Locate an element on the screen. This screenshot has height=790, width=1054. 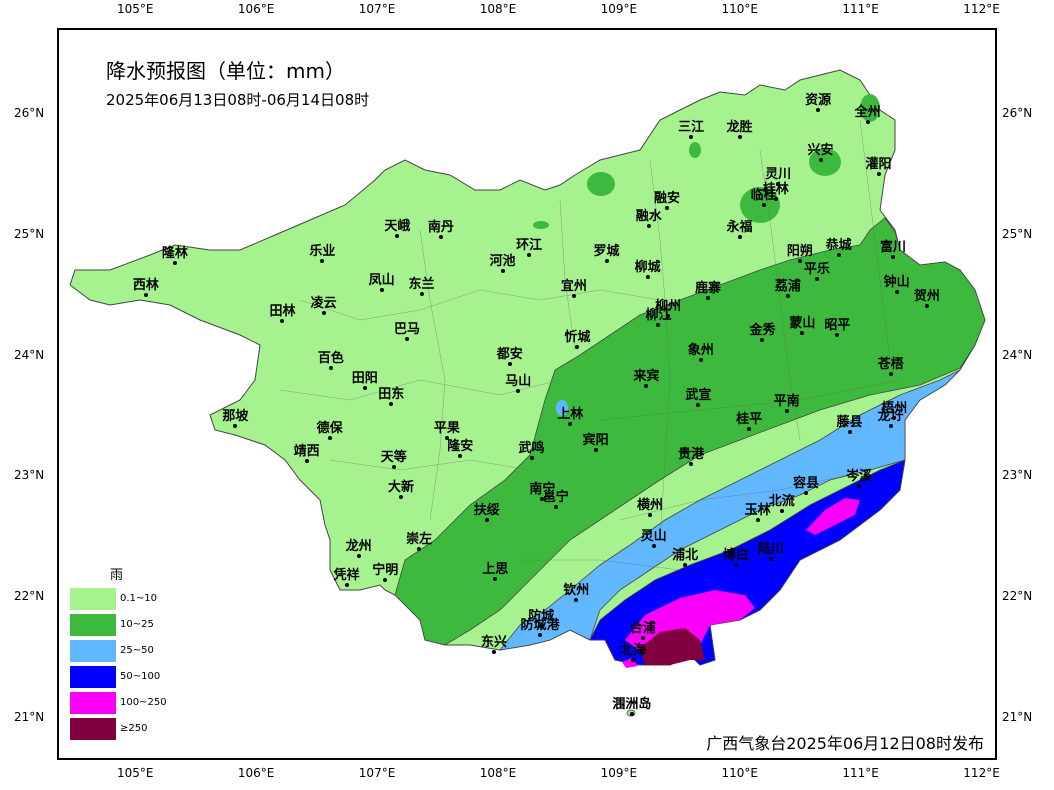
legend-label: 50~100 is located at coordinates (140, 676).